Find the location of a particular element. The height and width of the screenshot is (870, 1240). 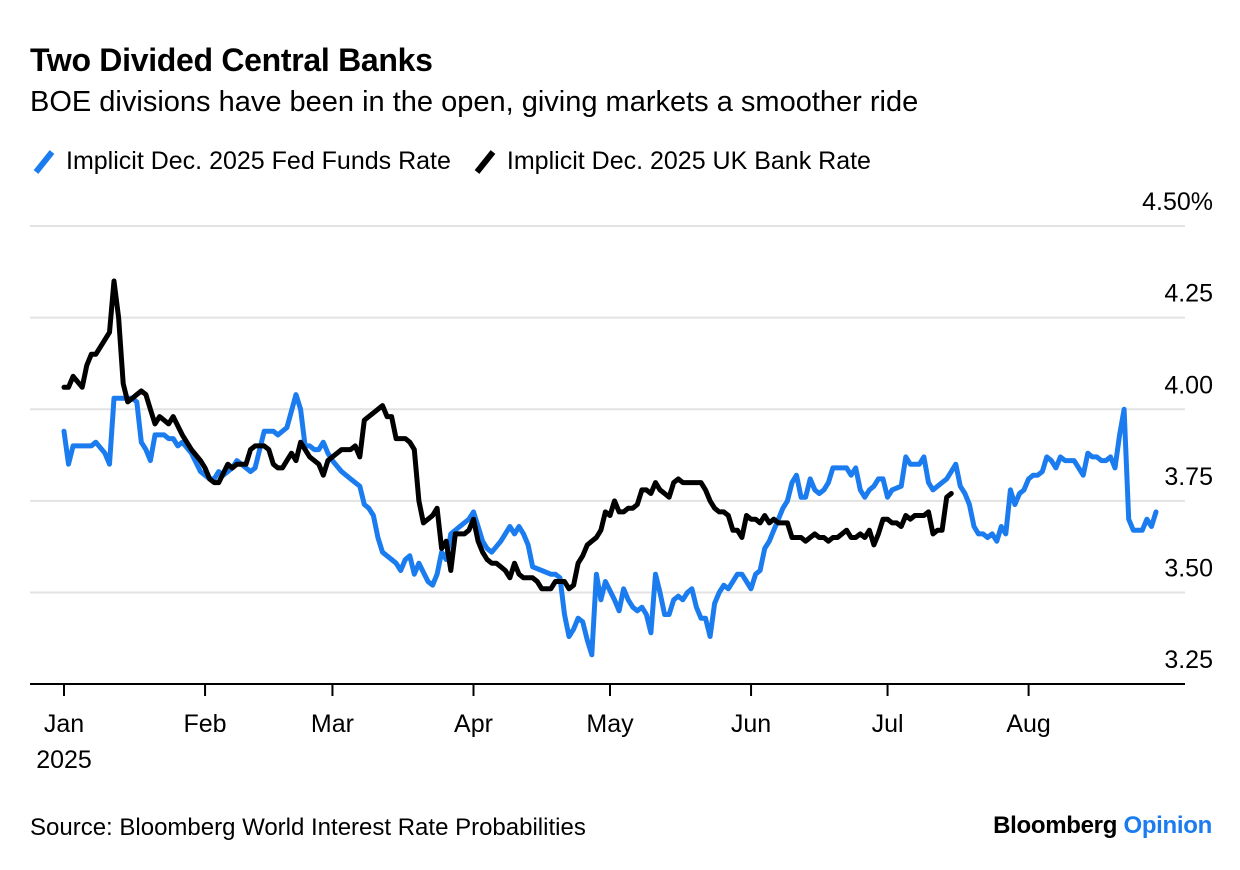

brand-suffix: Opinion is located at coordinates (1167, 825).